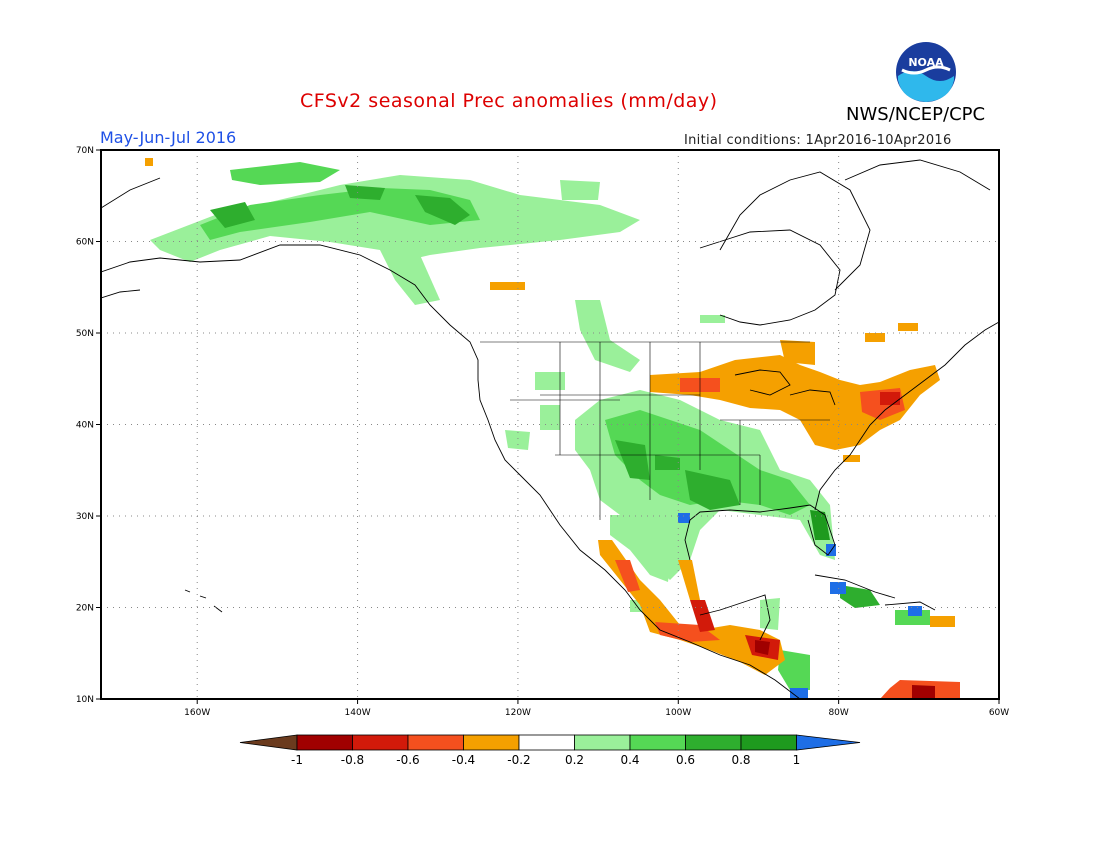 The width and height of the screenshot is (1100, 850). I want to click on colorbar-label: 1, so click(797, 760).